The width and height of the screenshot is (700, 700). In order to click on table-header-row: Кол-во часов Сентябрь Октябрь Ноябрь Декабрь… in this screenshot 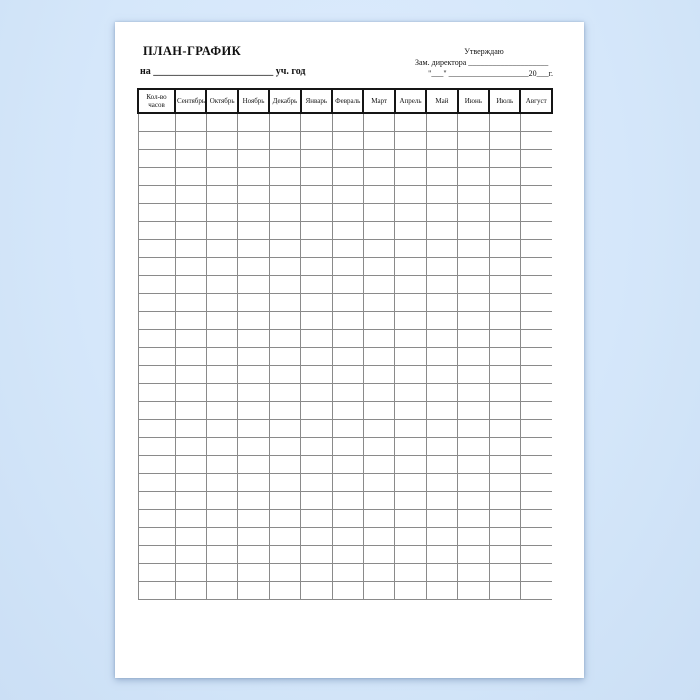, I will do `click(345, 101)`.